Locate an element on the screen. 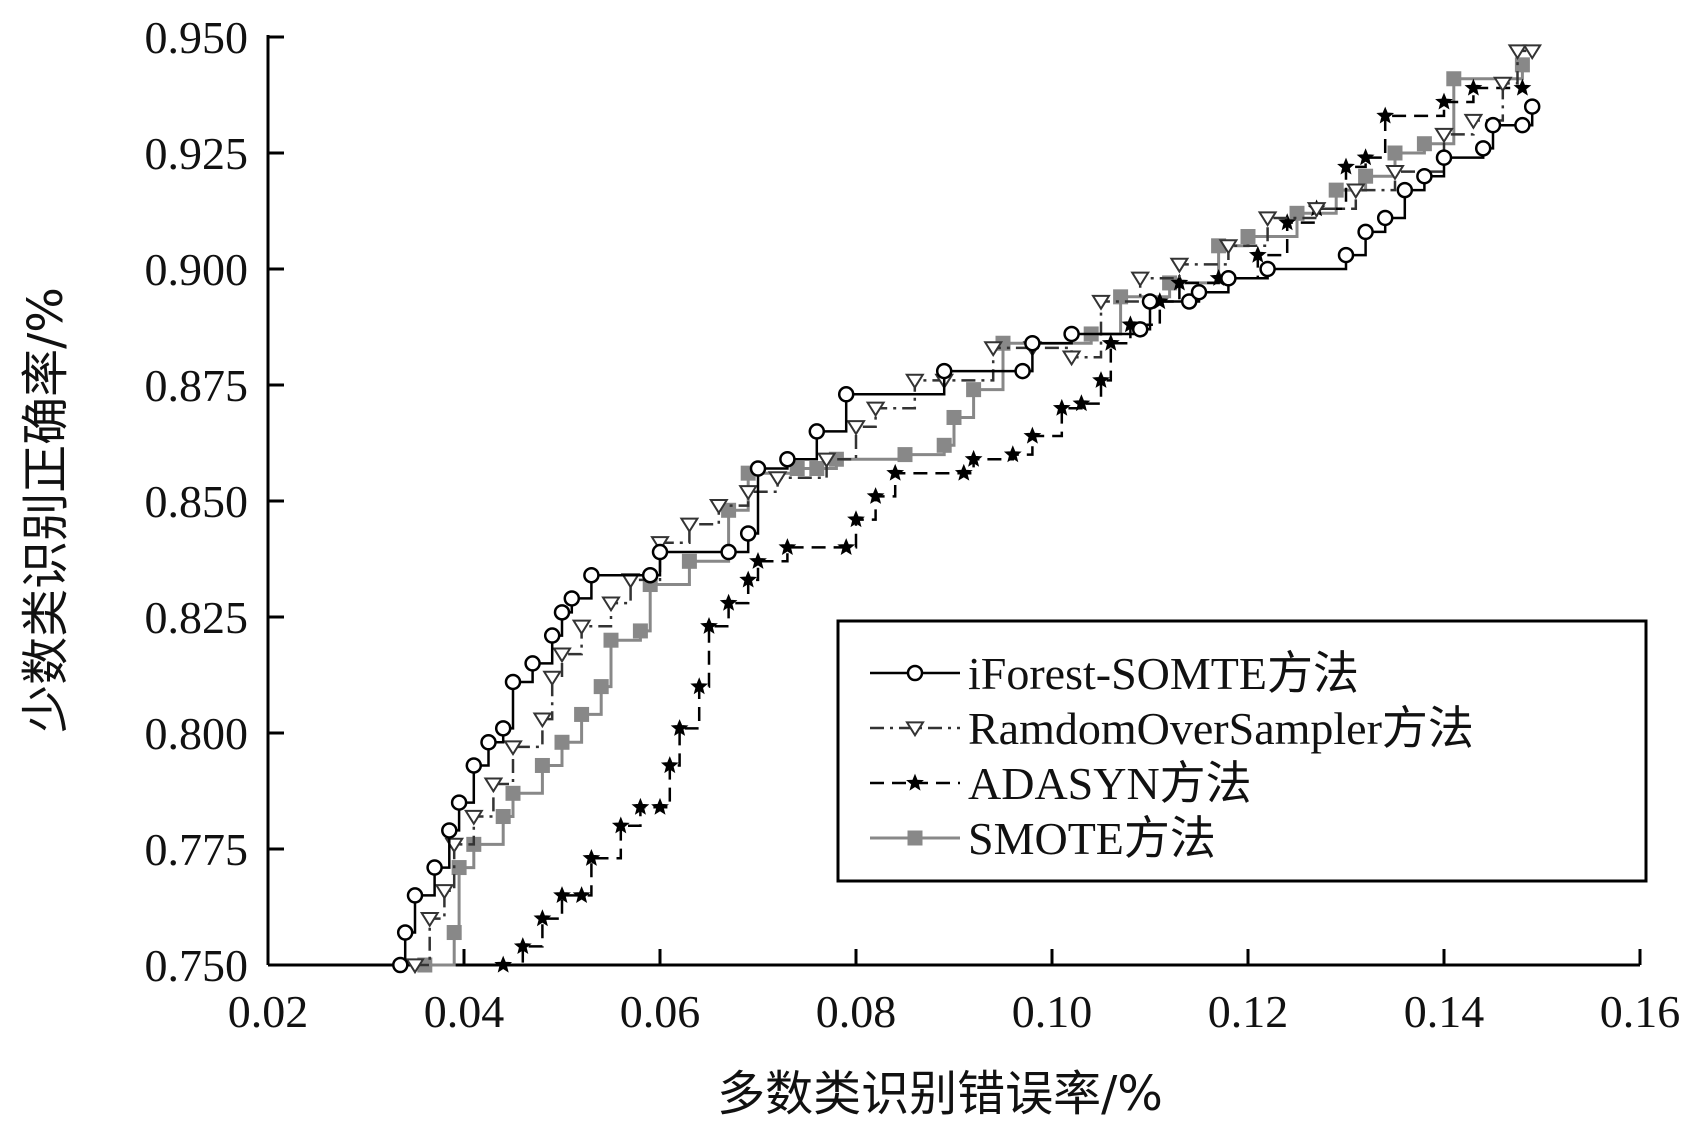 The height and width of the screenshot is (1131, 1693). legend-box is located at coordinates (1242, 751).